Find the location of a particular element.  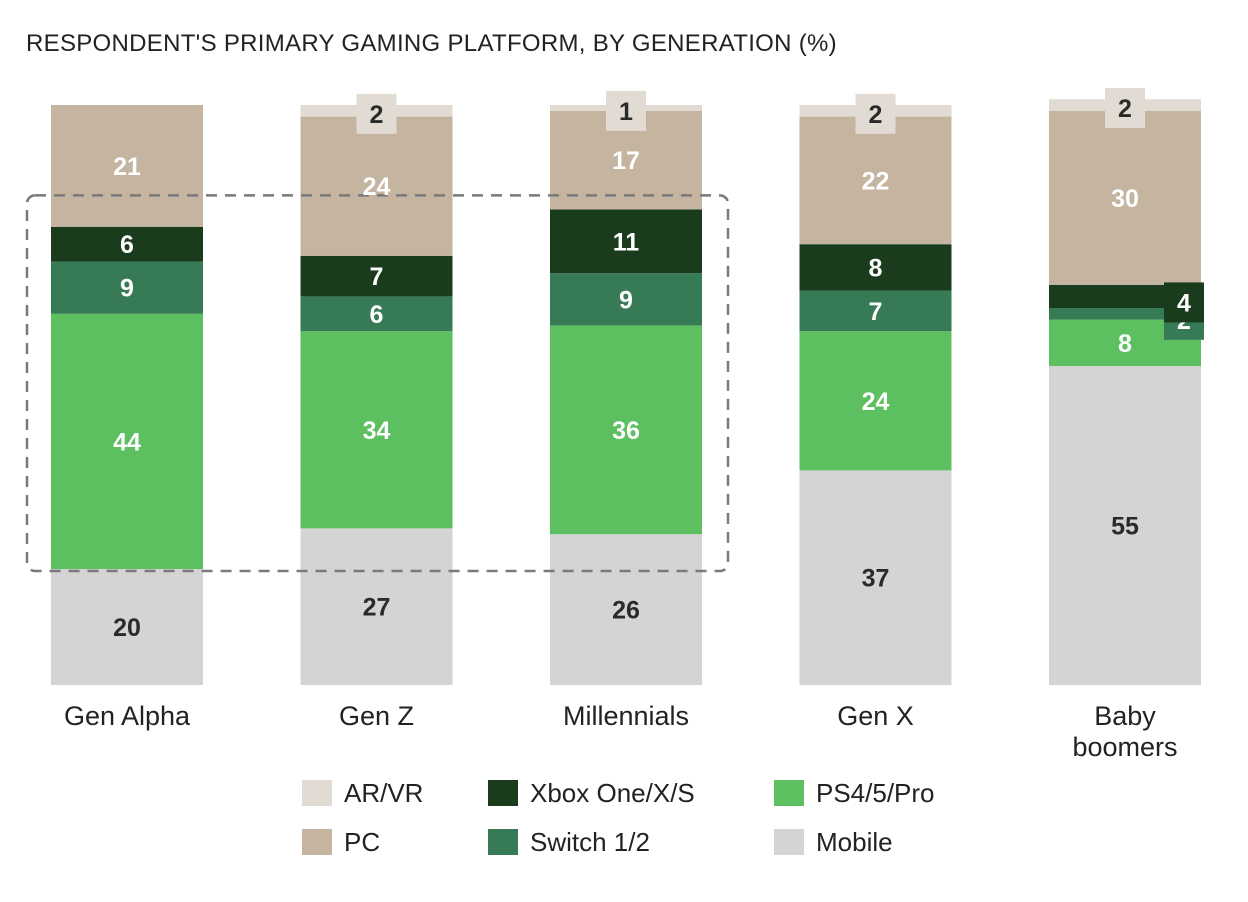

value-label-millennials-xbox-one-x-s: 11 is located at coordinates (626, 242).